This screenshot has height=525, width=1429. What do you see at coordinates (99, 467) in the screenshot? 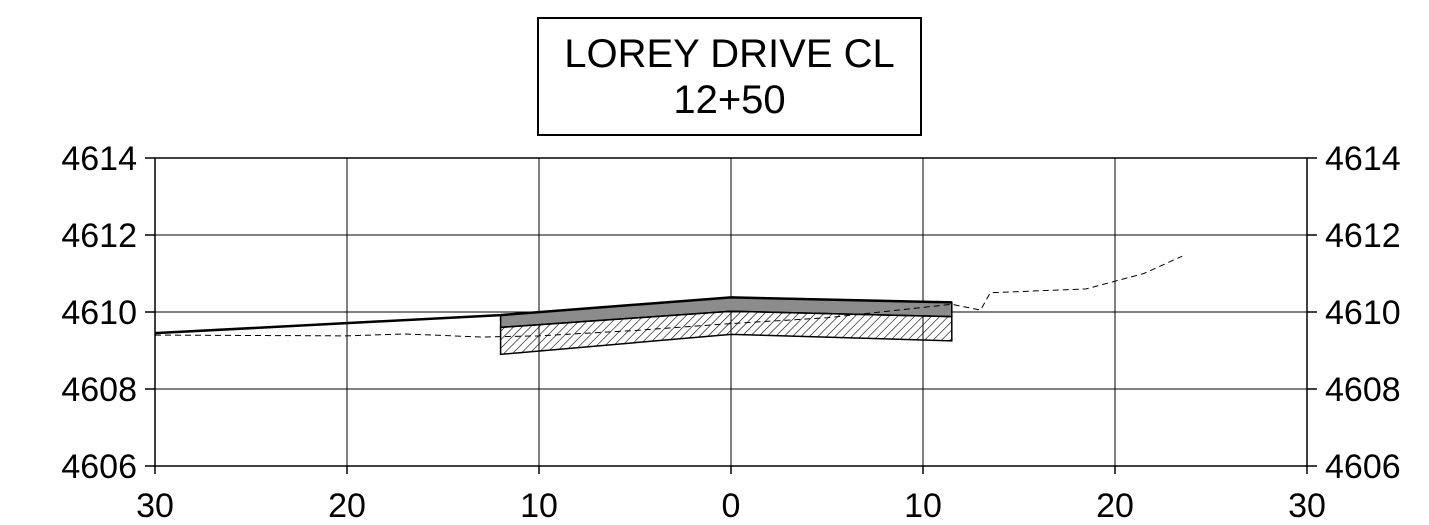
I see `y-tick-label-left: 4606` at bounding box center [99, 467].